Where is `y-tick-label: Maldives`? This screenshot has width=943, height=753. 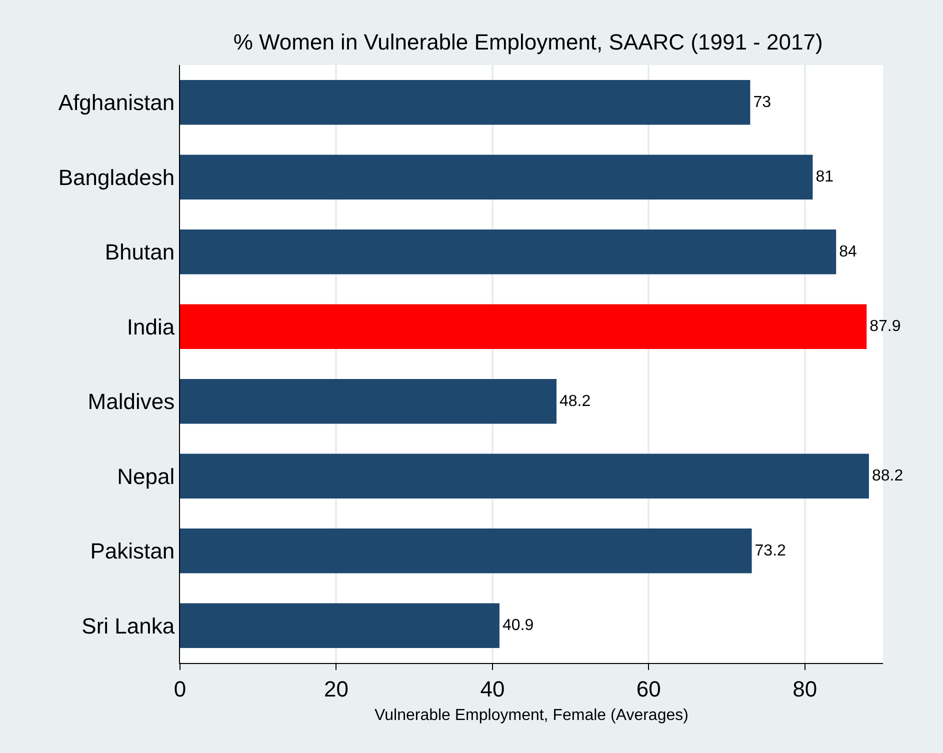
y-tick-label: Maldives is located at coordinates (131, 401).